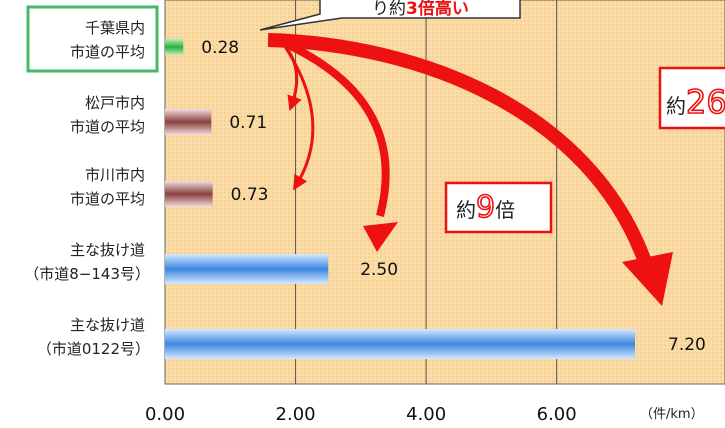  Describe the element at coordinates (87, 274) in the screenshot. I see `category-label-3-line-1: （市道8−143号）` at that location.